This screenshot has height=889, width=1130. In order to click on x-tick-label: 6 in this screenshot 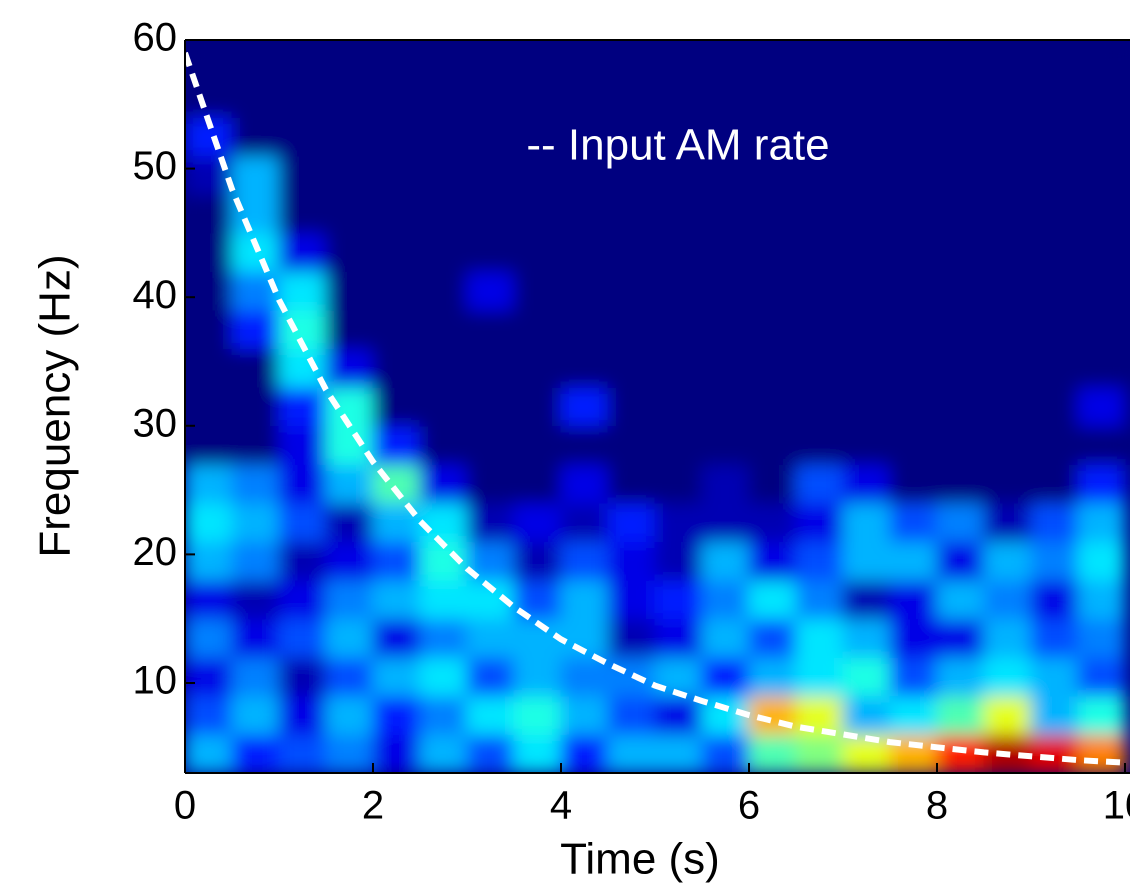, I will do `click(749, 806)`.